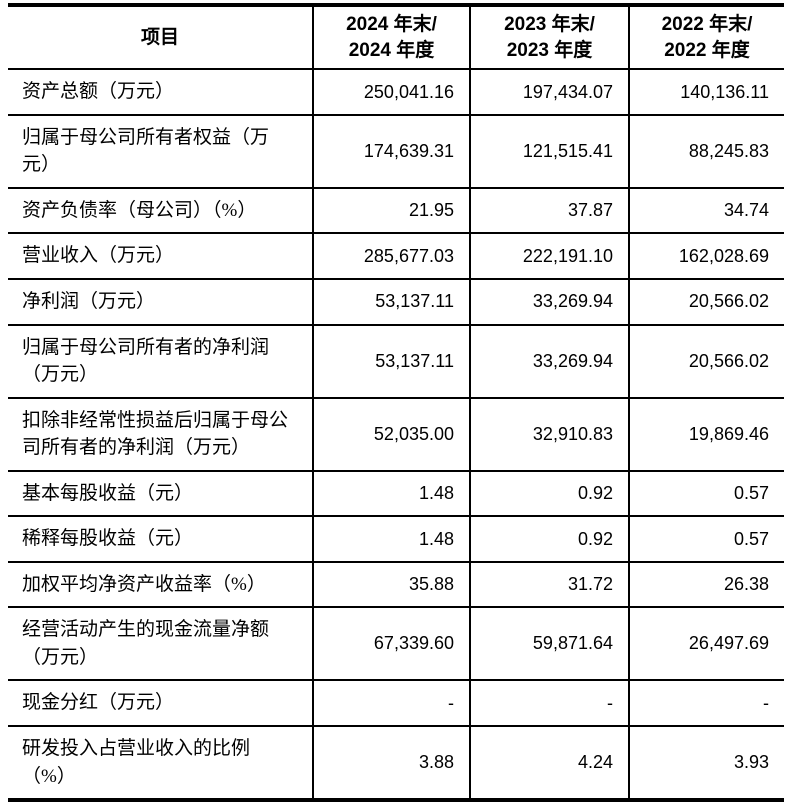 Image resolution: width=790 pixels, height=802 pixels. Describe the element at coordinates (391, 256) in the screenshot. I see `value-2024: 285,677.03` at that location.